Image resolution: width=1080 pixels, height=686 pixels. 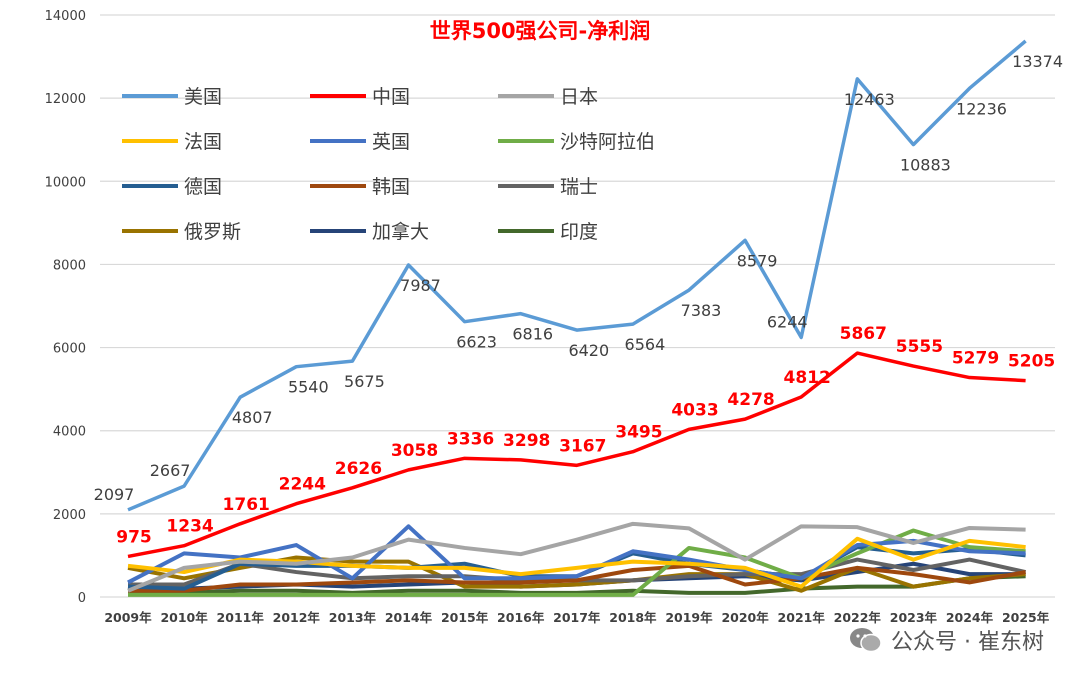 What do you see at coordinates (409, 617) in the screenshot?
I see `x-tick-label: 2014年` at bounding box center [409, 617].